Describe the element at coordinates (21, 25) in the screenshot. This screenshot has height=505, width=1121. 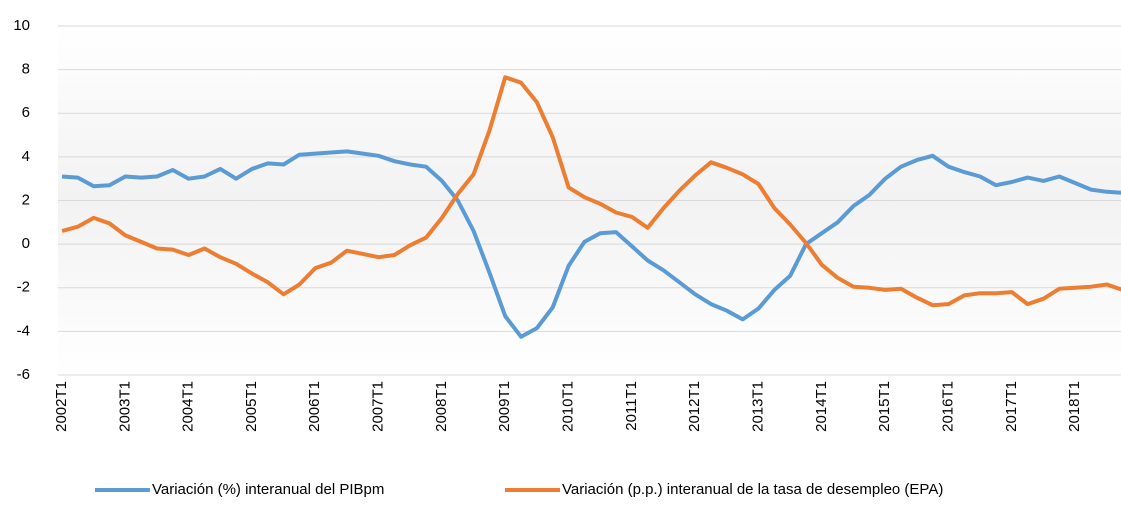
I see `y-tick-label: 10` at that location.